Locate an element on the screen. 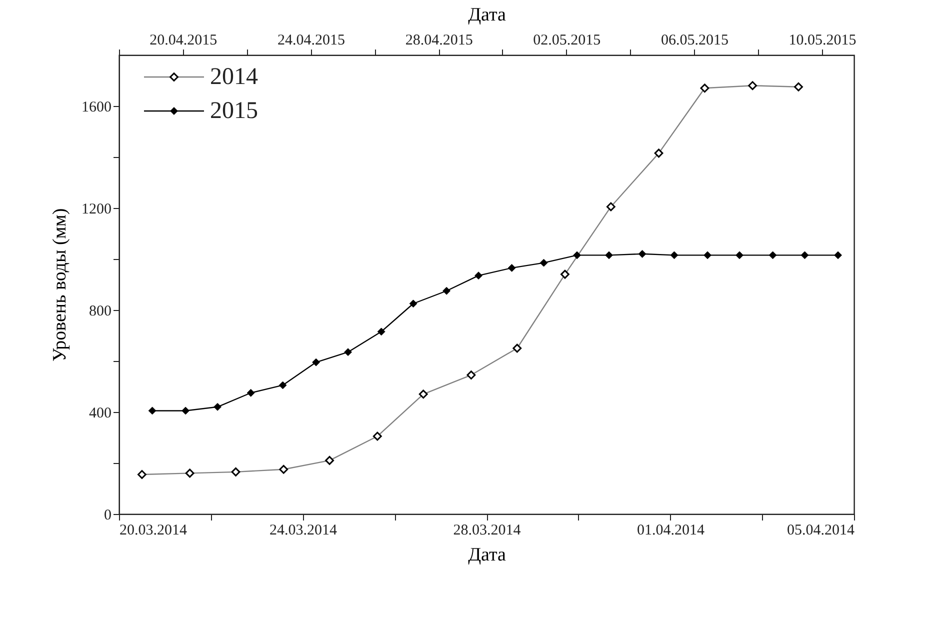 Image resolution: width=925 pixels, height=634 pixels. x2-tick-label: 24.04.2015 is located at coordinates (311, 40).